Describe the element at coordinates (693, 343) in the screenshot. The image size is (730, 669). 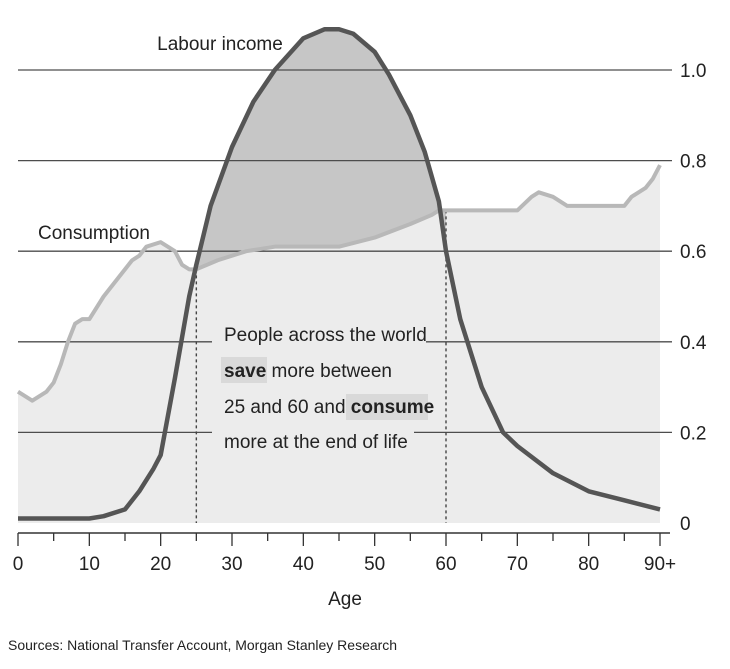
I see `y-tick-label: 0.4` at that location.